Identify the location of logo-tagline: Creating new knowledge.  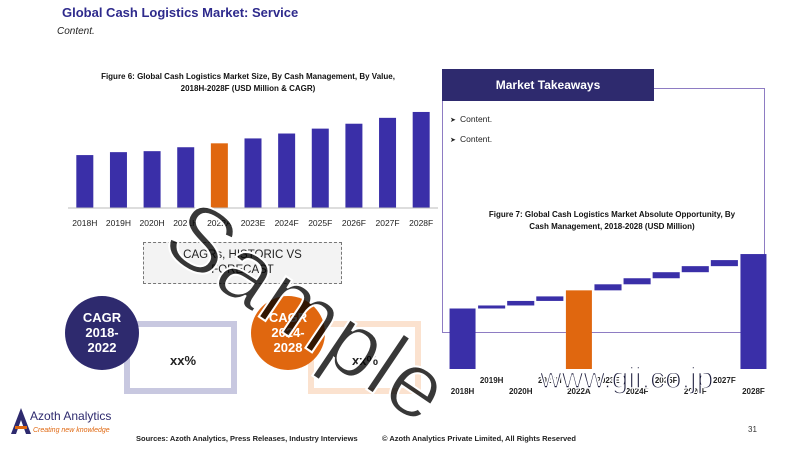
(71, 430).